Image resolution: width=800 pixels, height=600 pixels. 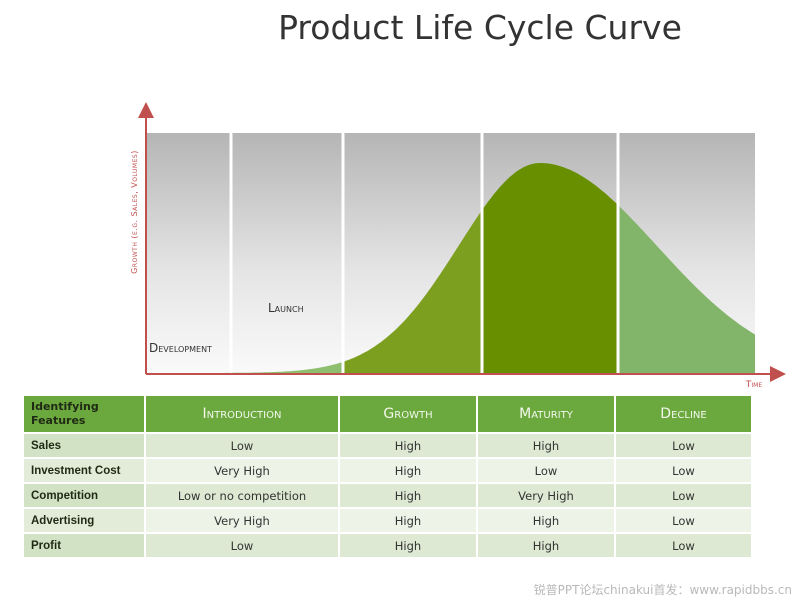 I want to click on region-introduction, so click(x=284, y=367).